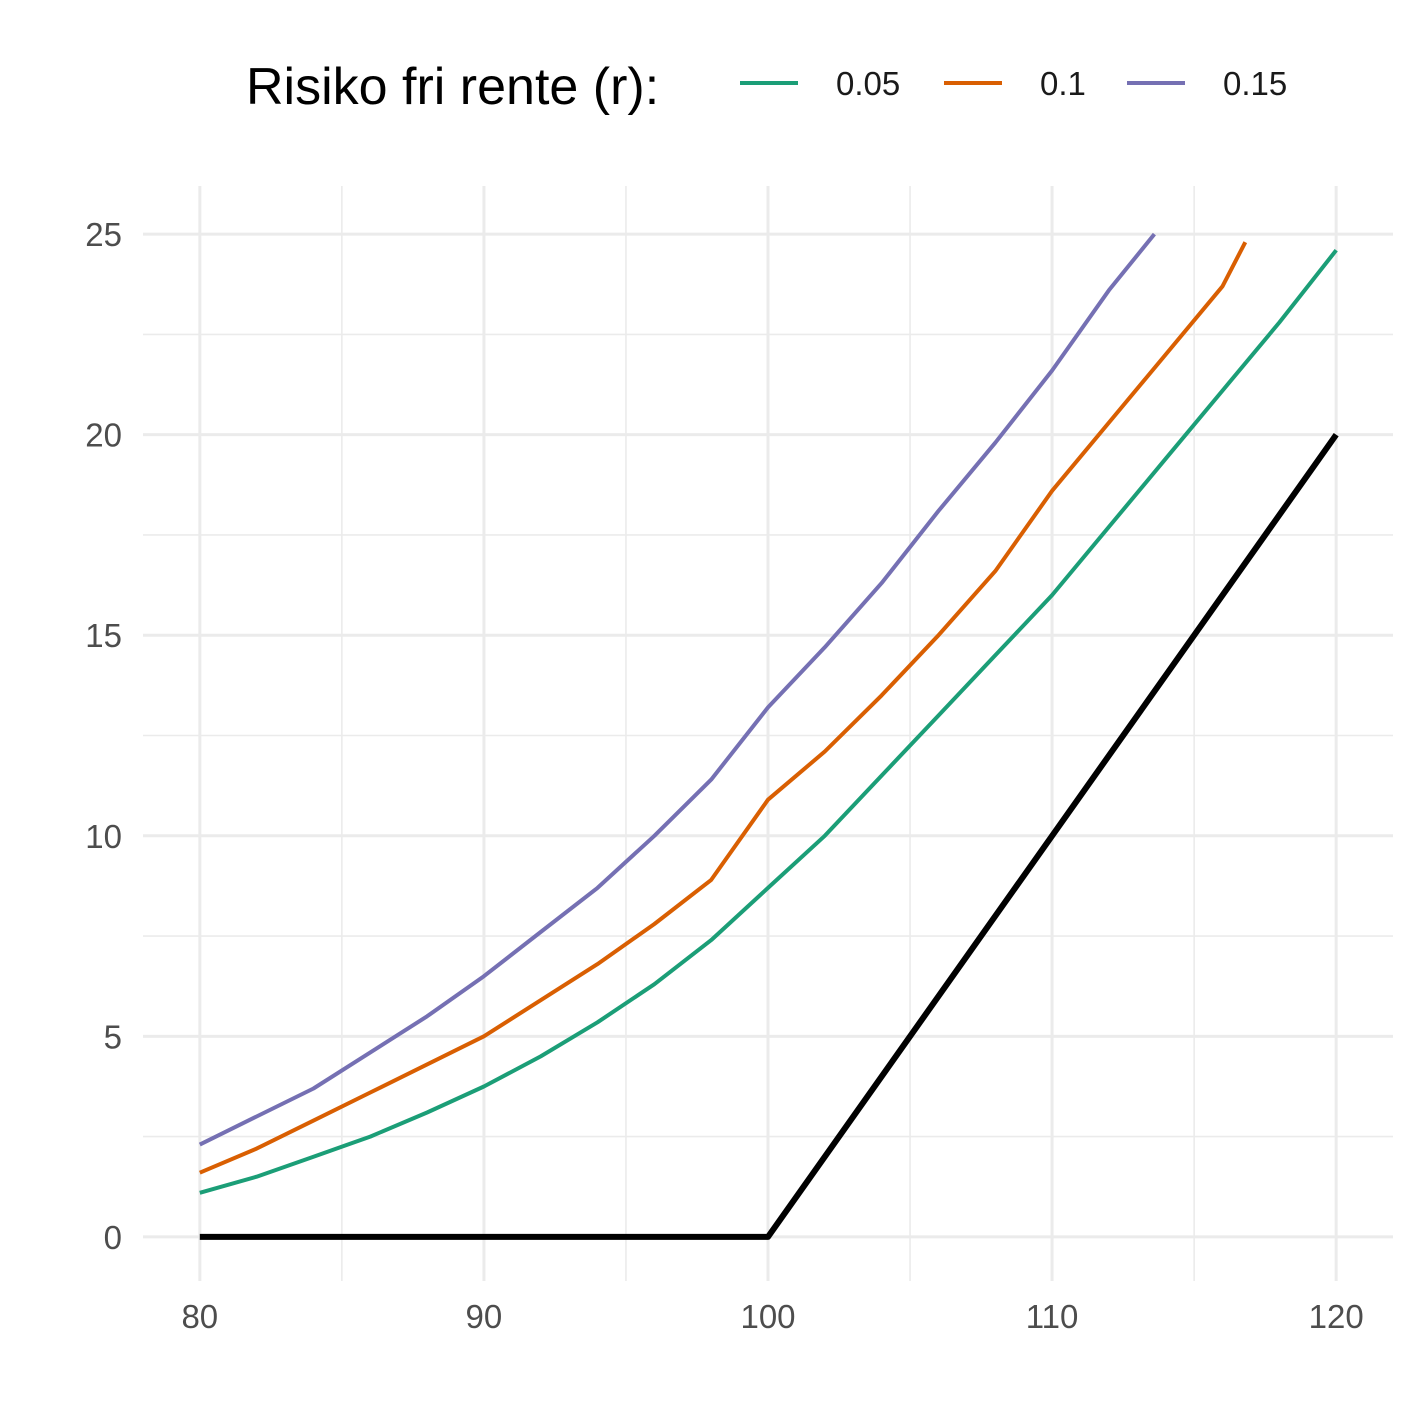  I want to click on y-tick-label: 0, so click(113, 1237).